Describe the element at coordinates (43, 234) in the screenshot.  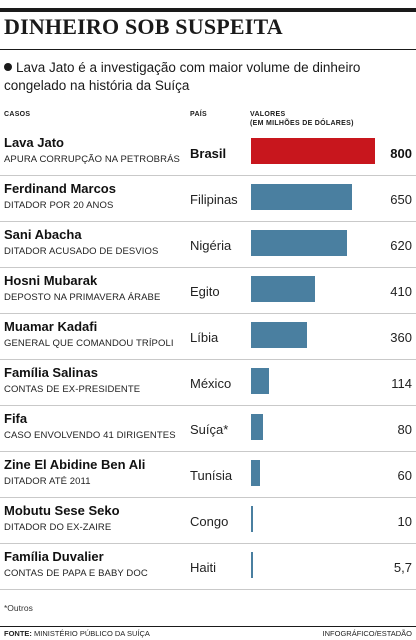
I see `case-name: Sani Abacha` at that location.